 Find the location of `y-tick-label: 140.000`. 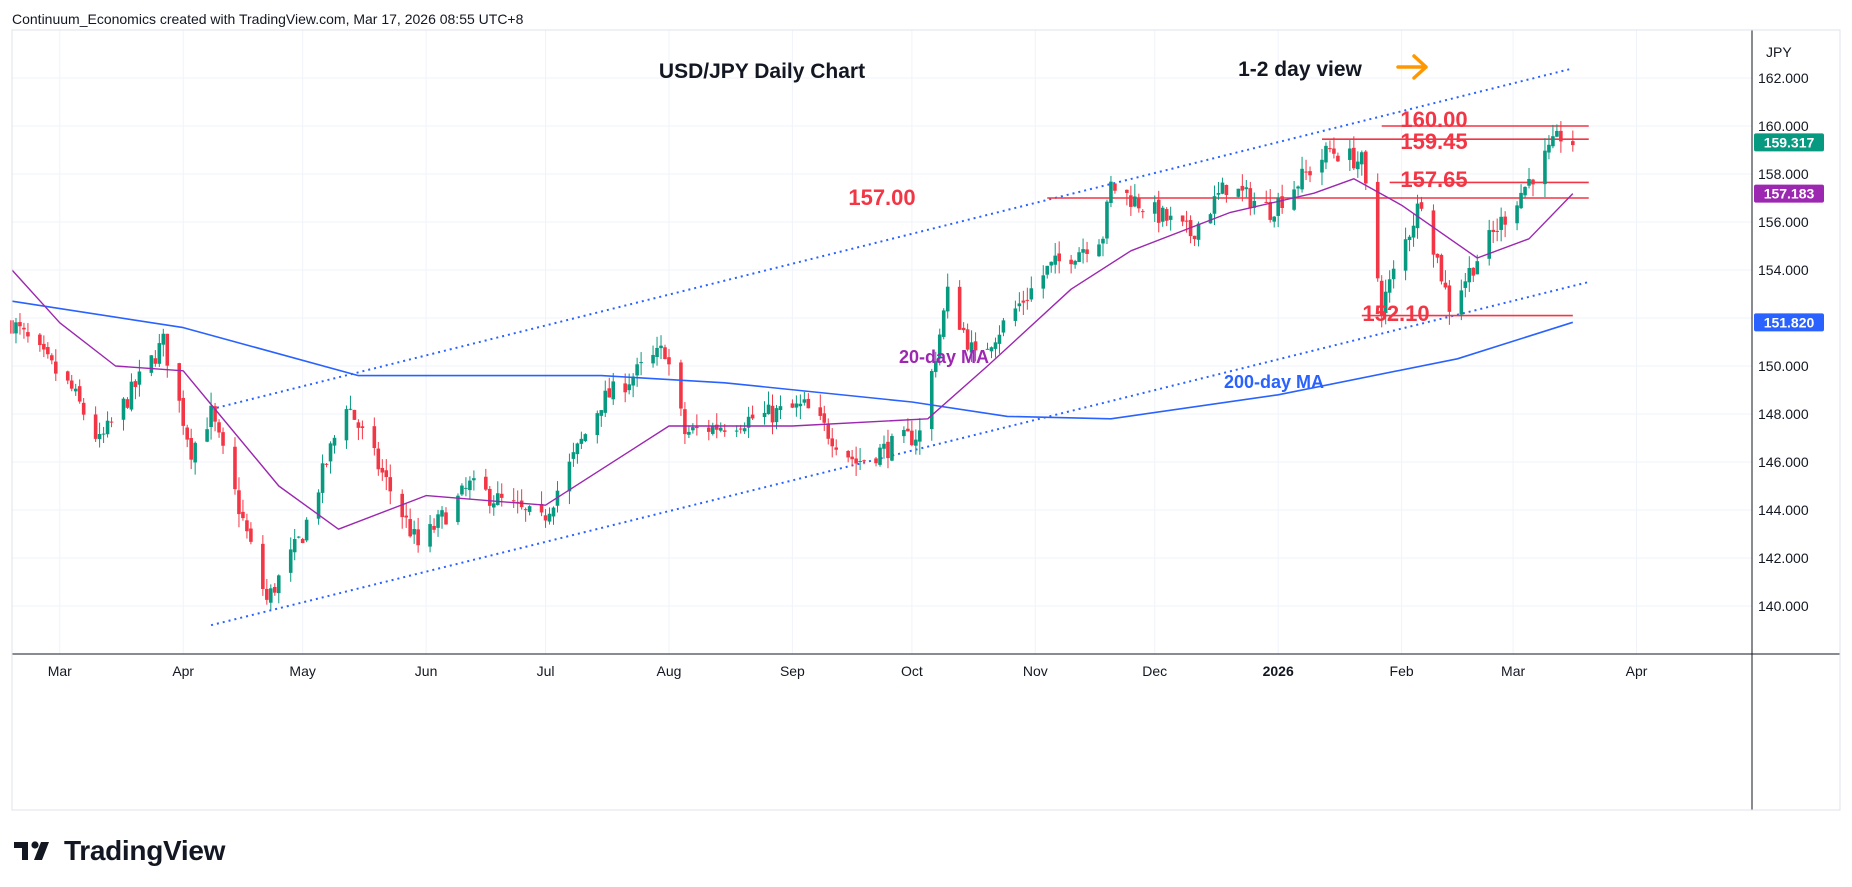

y-tick-label: 140.000 is located at coordinates (1783, 606).